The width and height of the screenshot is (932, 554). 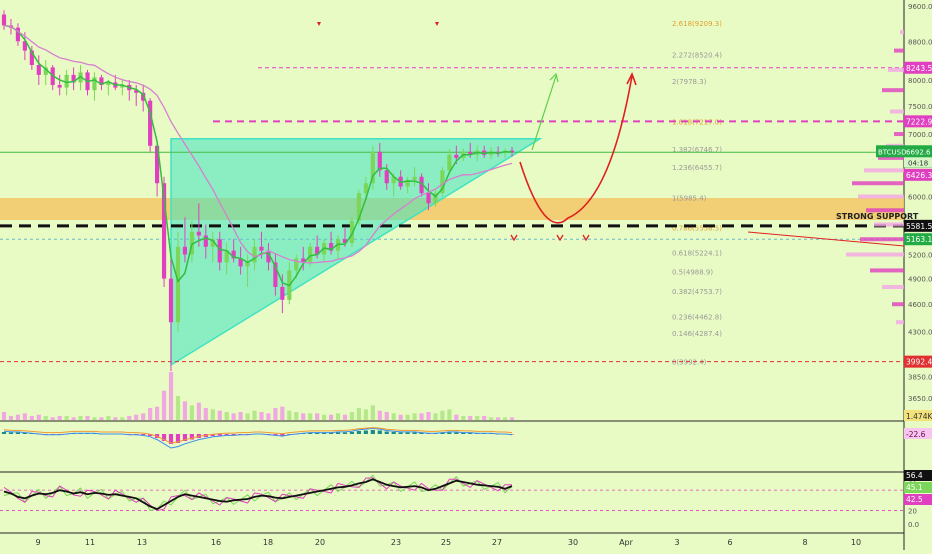 I want to click on time-axis: 9 11 13 16 18 20 23 25 27 30 Apr 3 6 8 10, so click(x=448, y=542).